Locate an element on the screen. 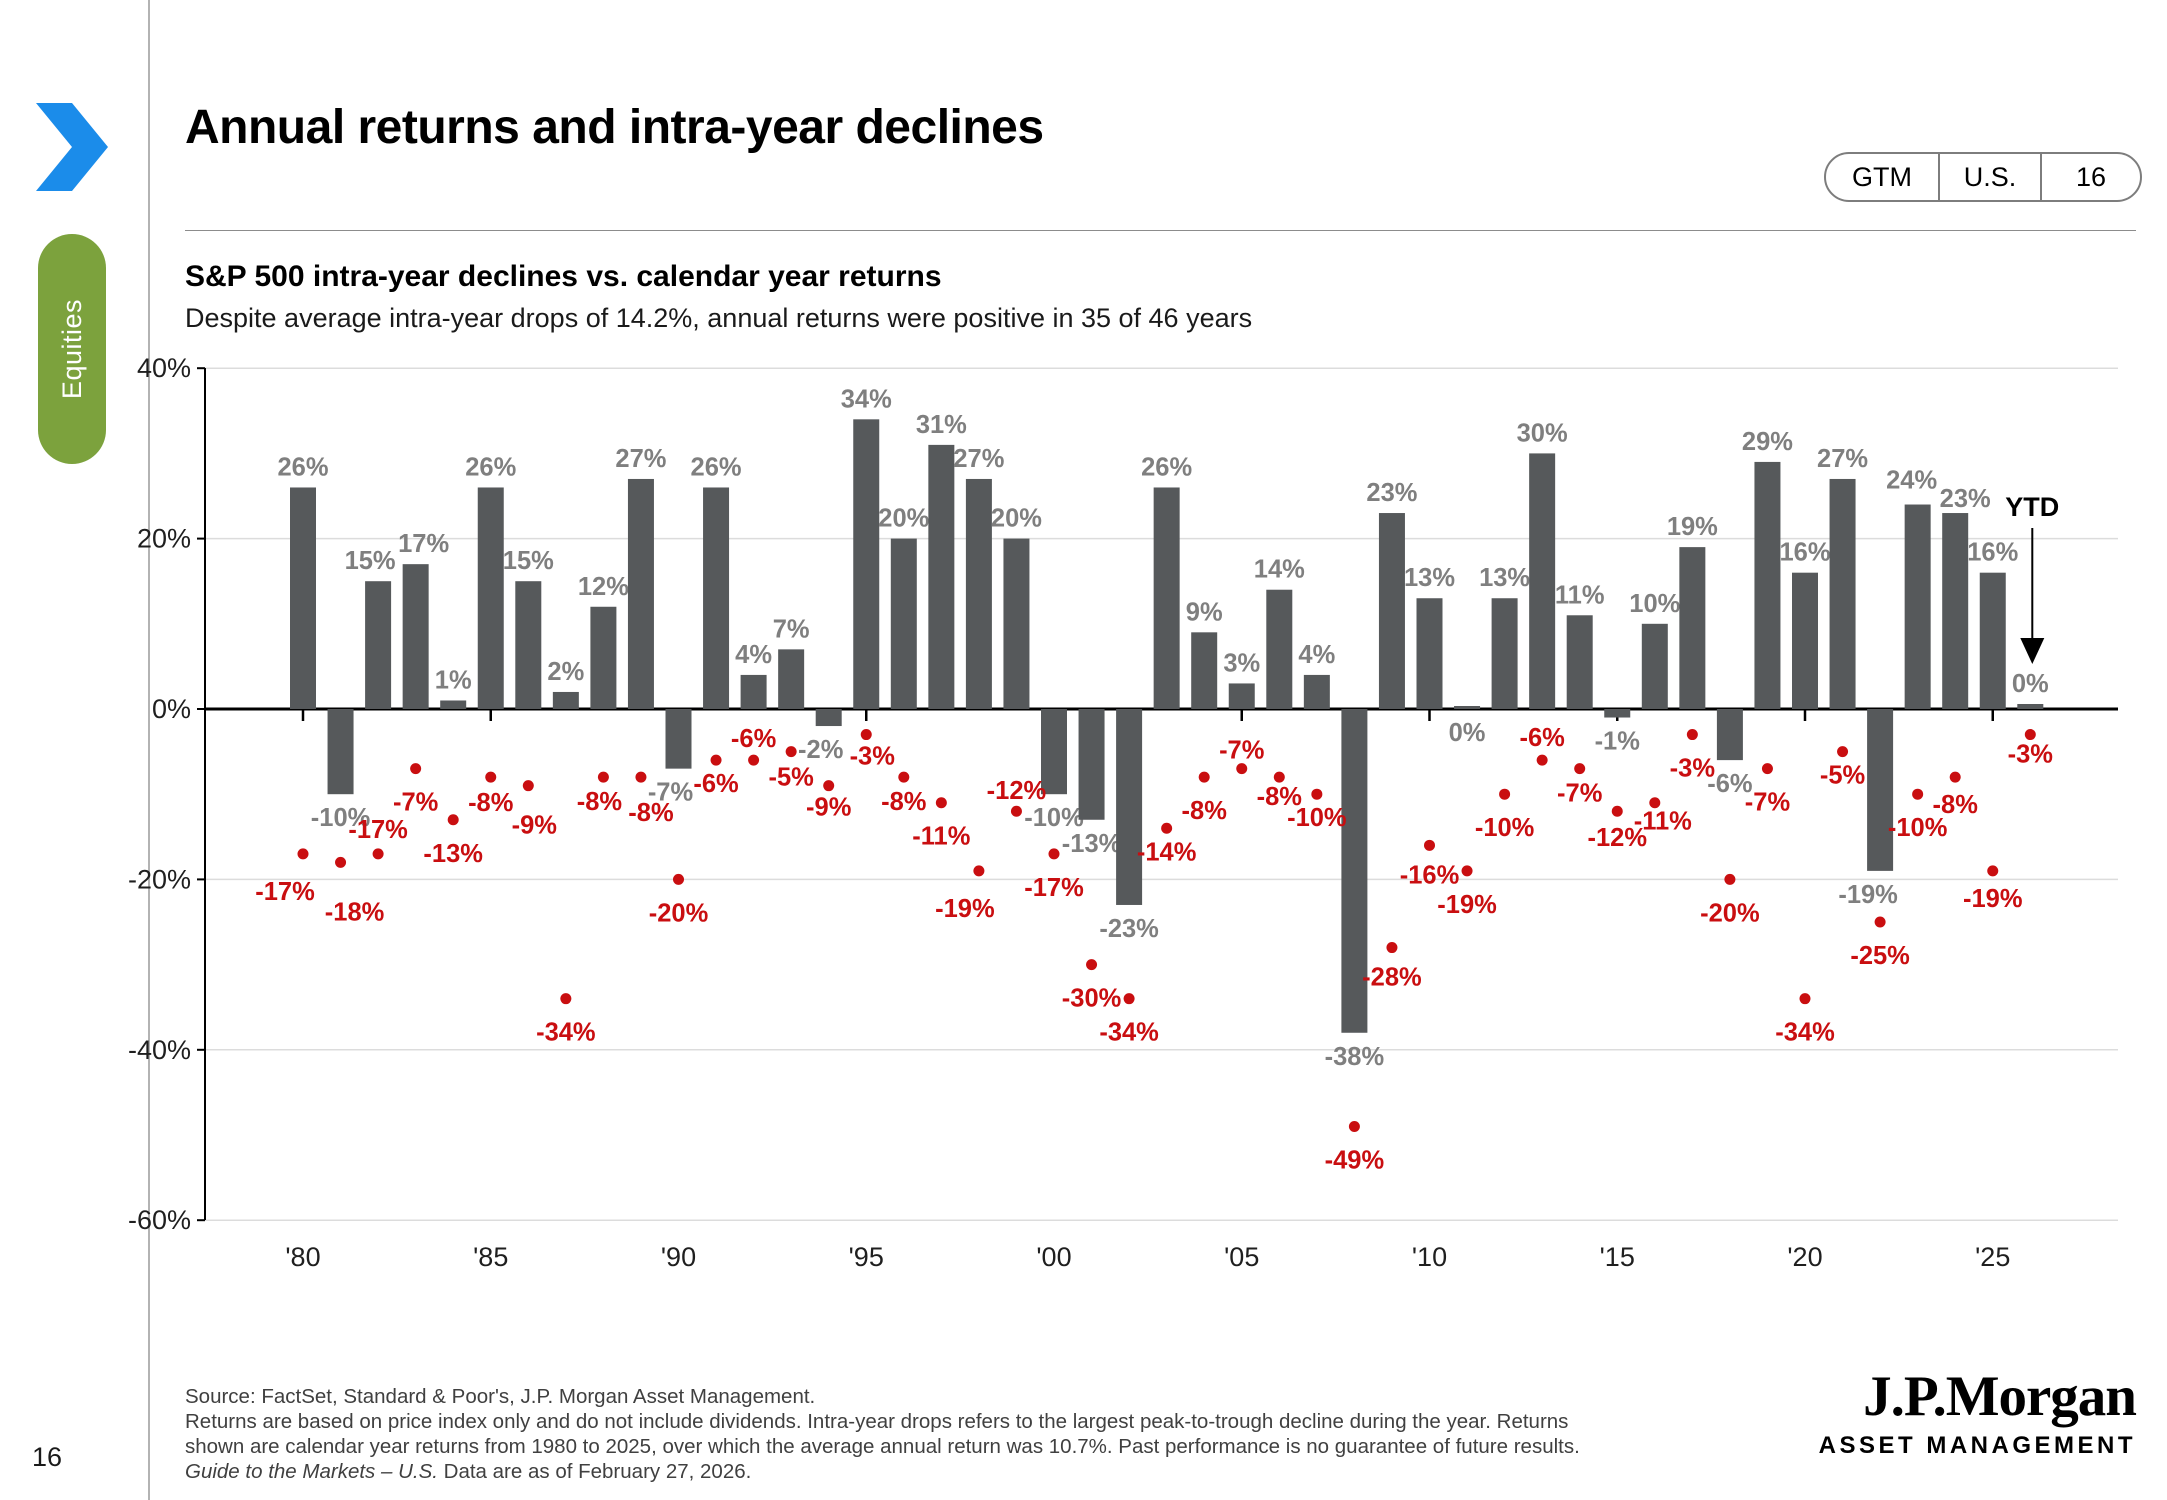  bar-1989 is located at coordinates (640, 593).